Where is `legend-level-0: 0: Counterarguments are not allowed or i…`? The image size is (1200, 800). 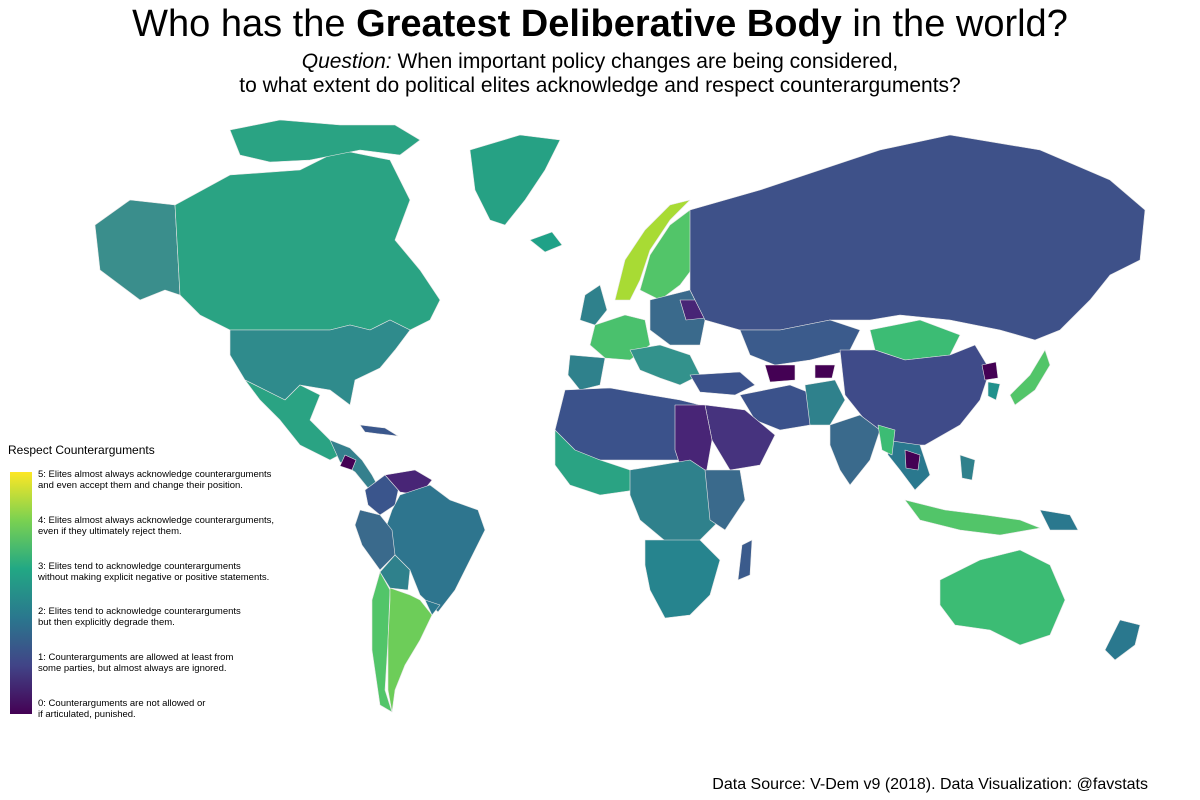 legend-level-0: 0: Counterarguments are not allowed or i… is located at coordinates (168, 709).